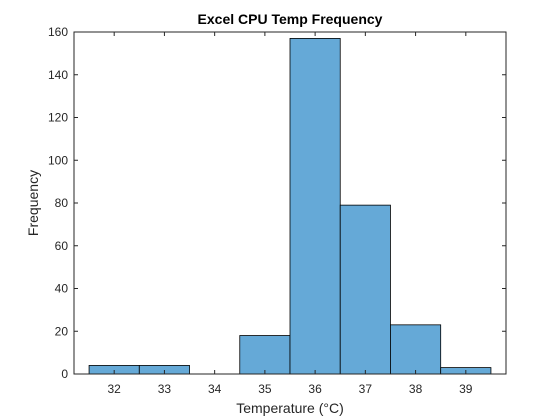 The image size is (560, 420). Describe the element at coordinates (315, 389) in the screenshot. I see `x-tick-label-4: 36` at that location.